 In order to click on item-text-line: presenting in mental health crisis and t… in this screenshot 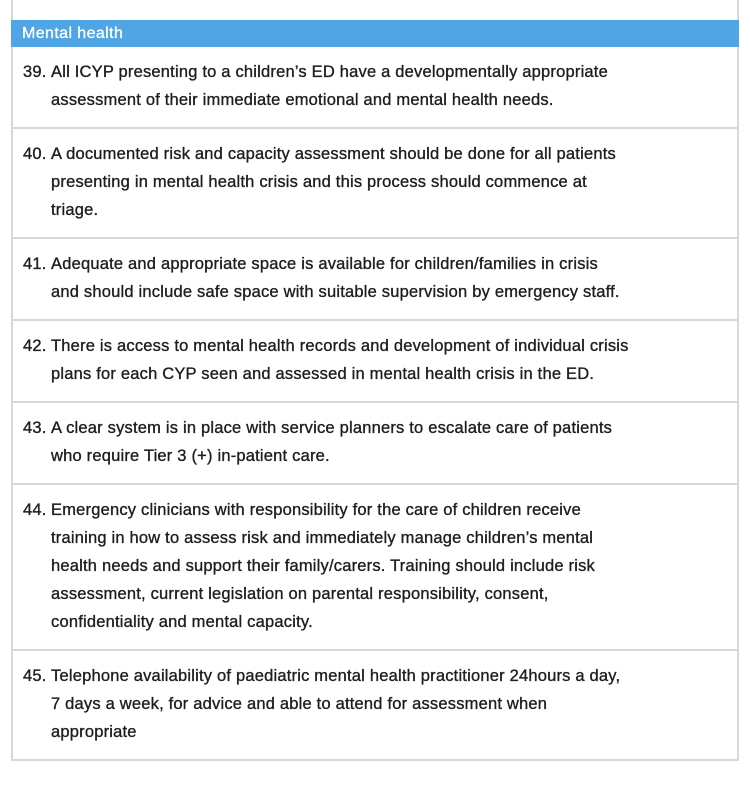, I will do `click(319, 182)`.